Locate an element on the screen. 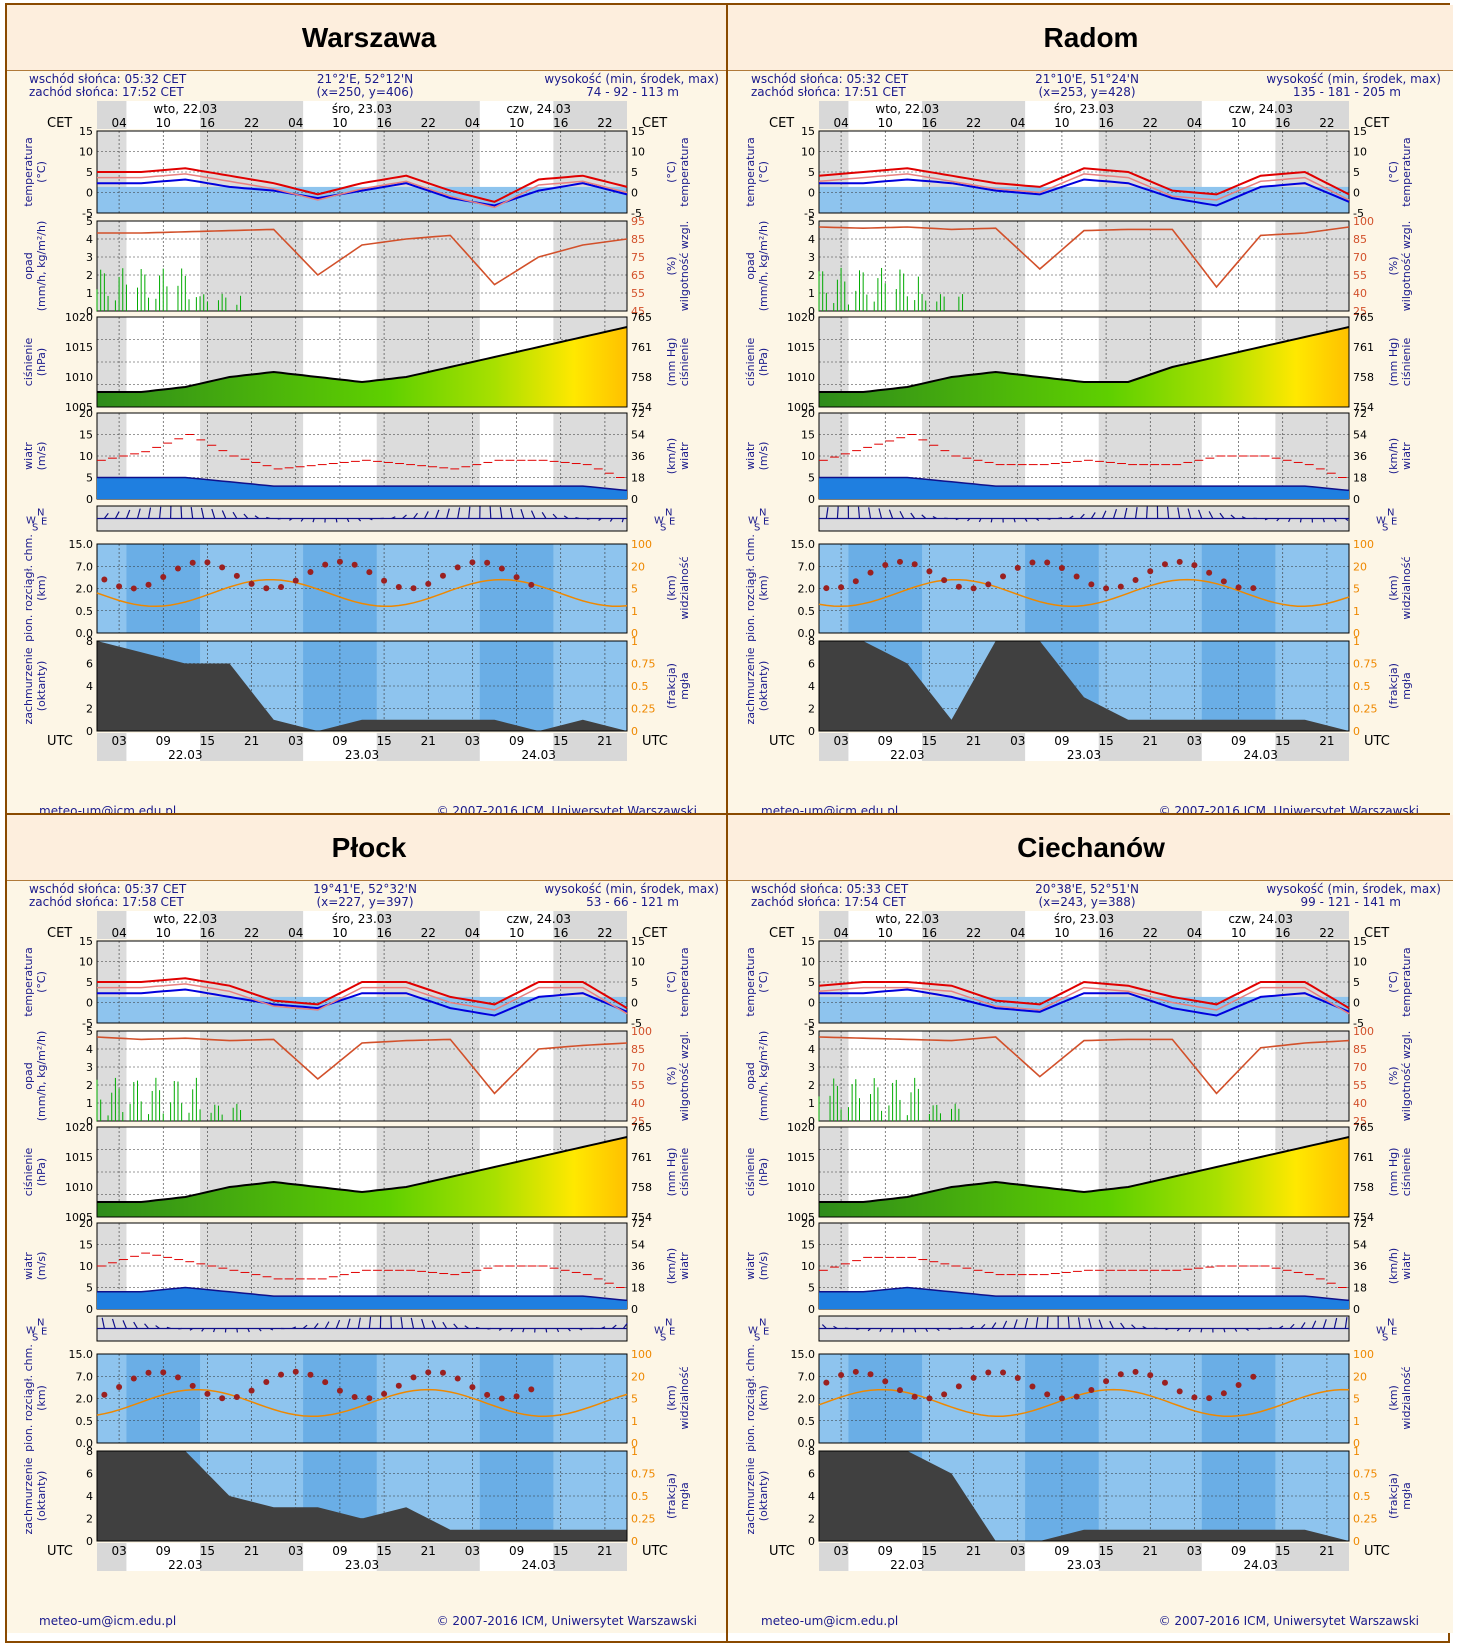  temp-tick: 0 is located at coordinates (811, 193).